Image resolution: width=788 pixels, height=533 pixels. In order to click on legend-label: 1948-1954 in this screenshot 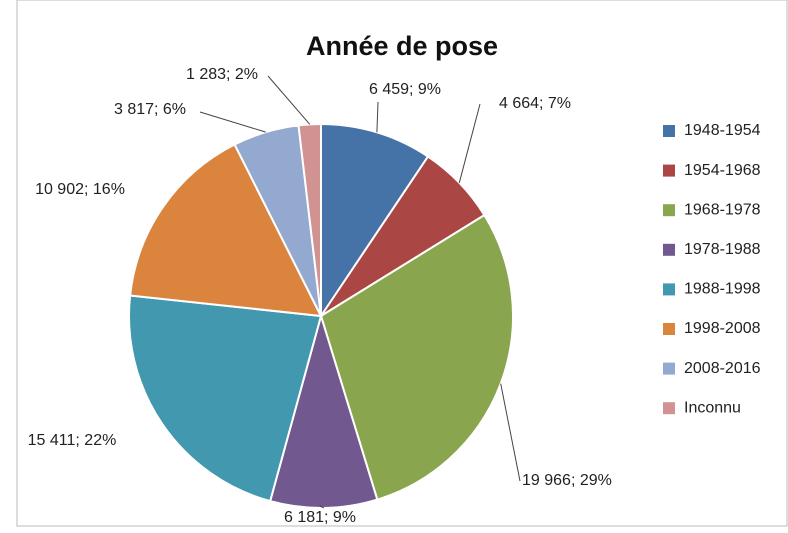, I will do `click(722, 130)`.